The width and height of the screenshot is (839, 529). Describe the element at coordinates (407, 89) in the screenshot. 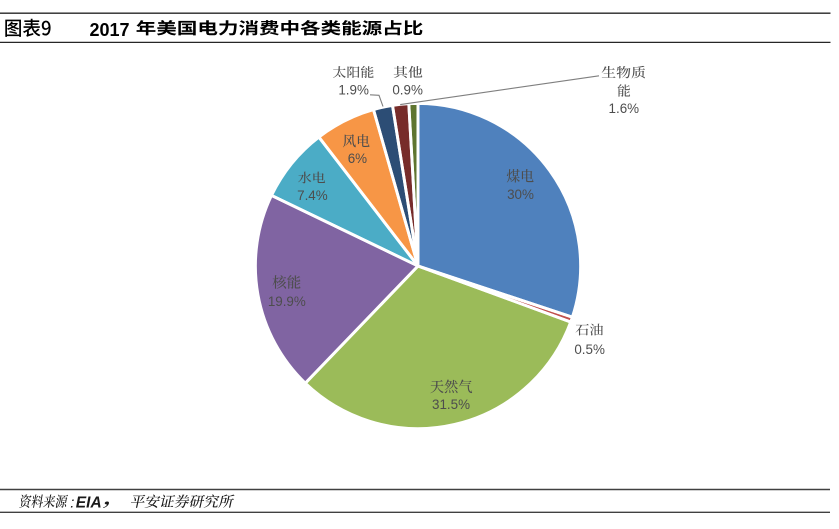

I see `svg-text: 0.9%` at that location.